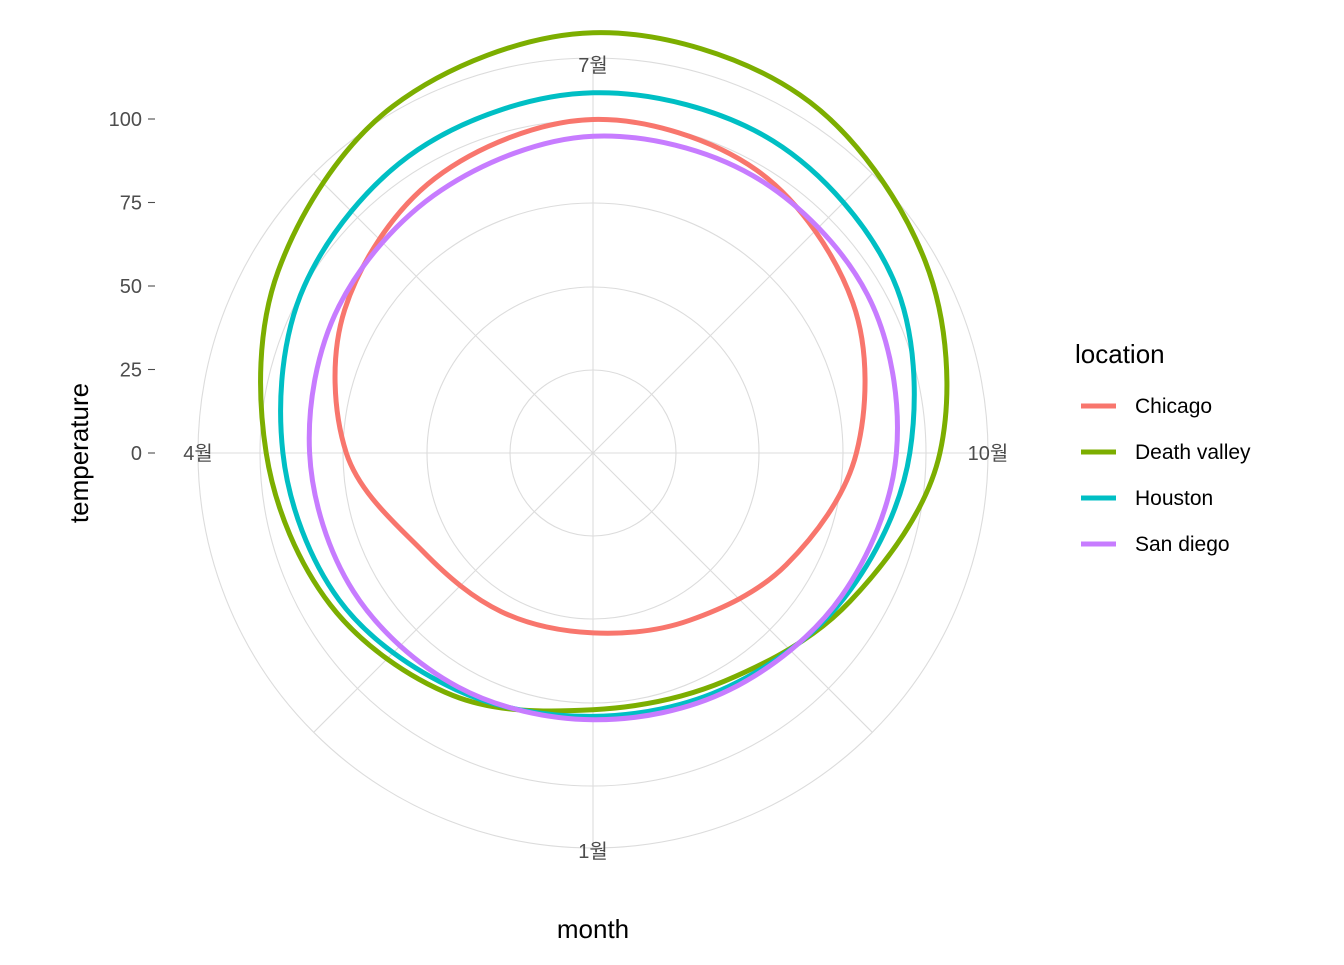  What do you see at coordinates (593, 851) in the screenshot?
I see `month-tick-label: 1월` at bounding box center [593, 851].